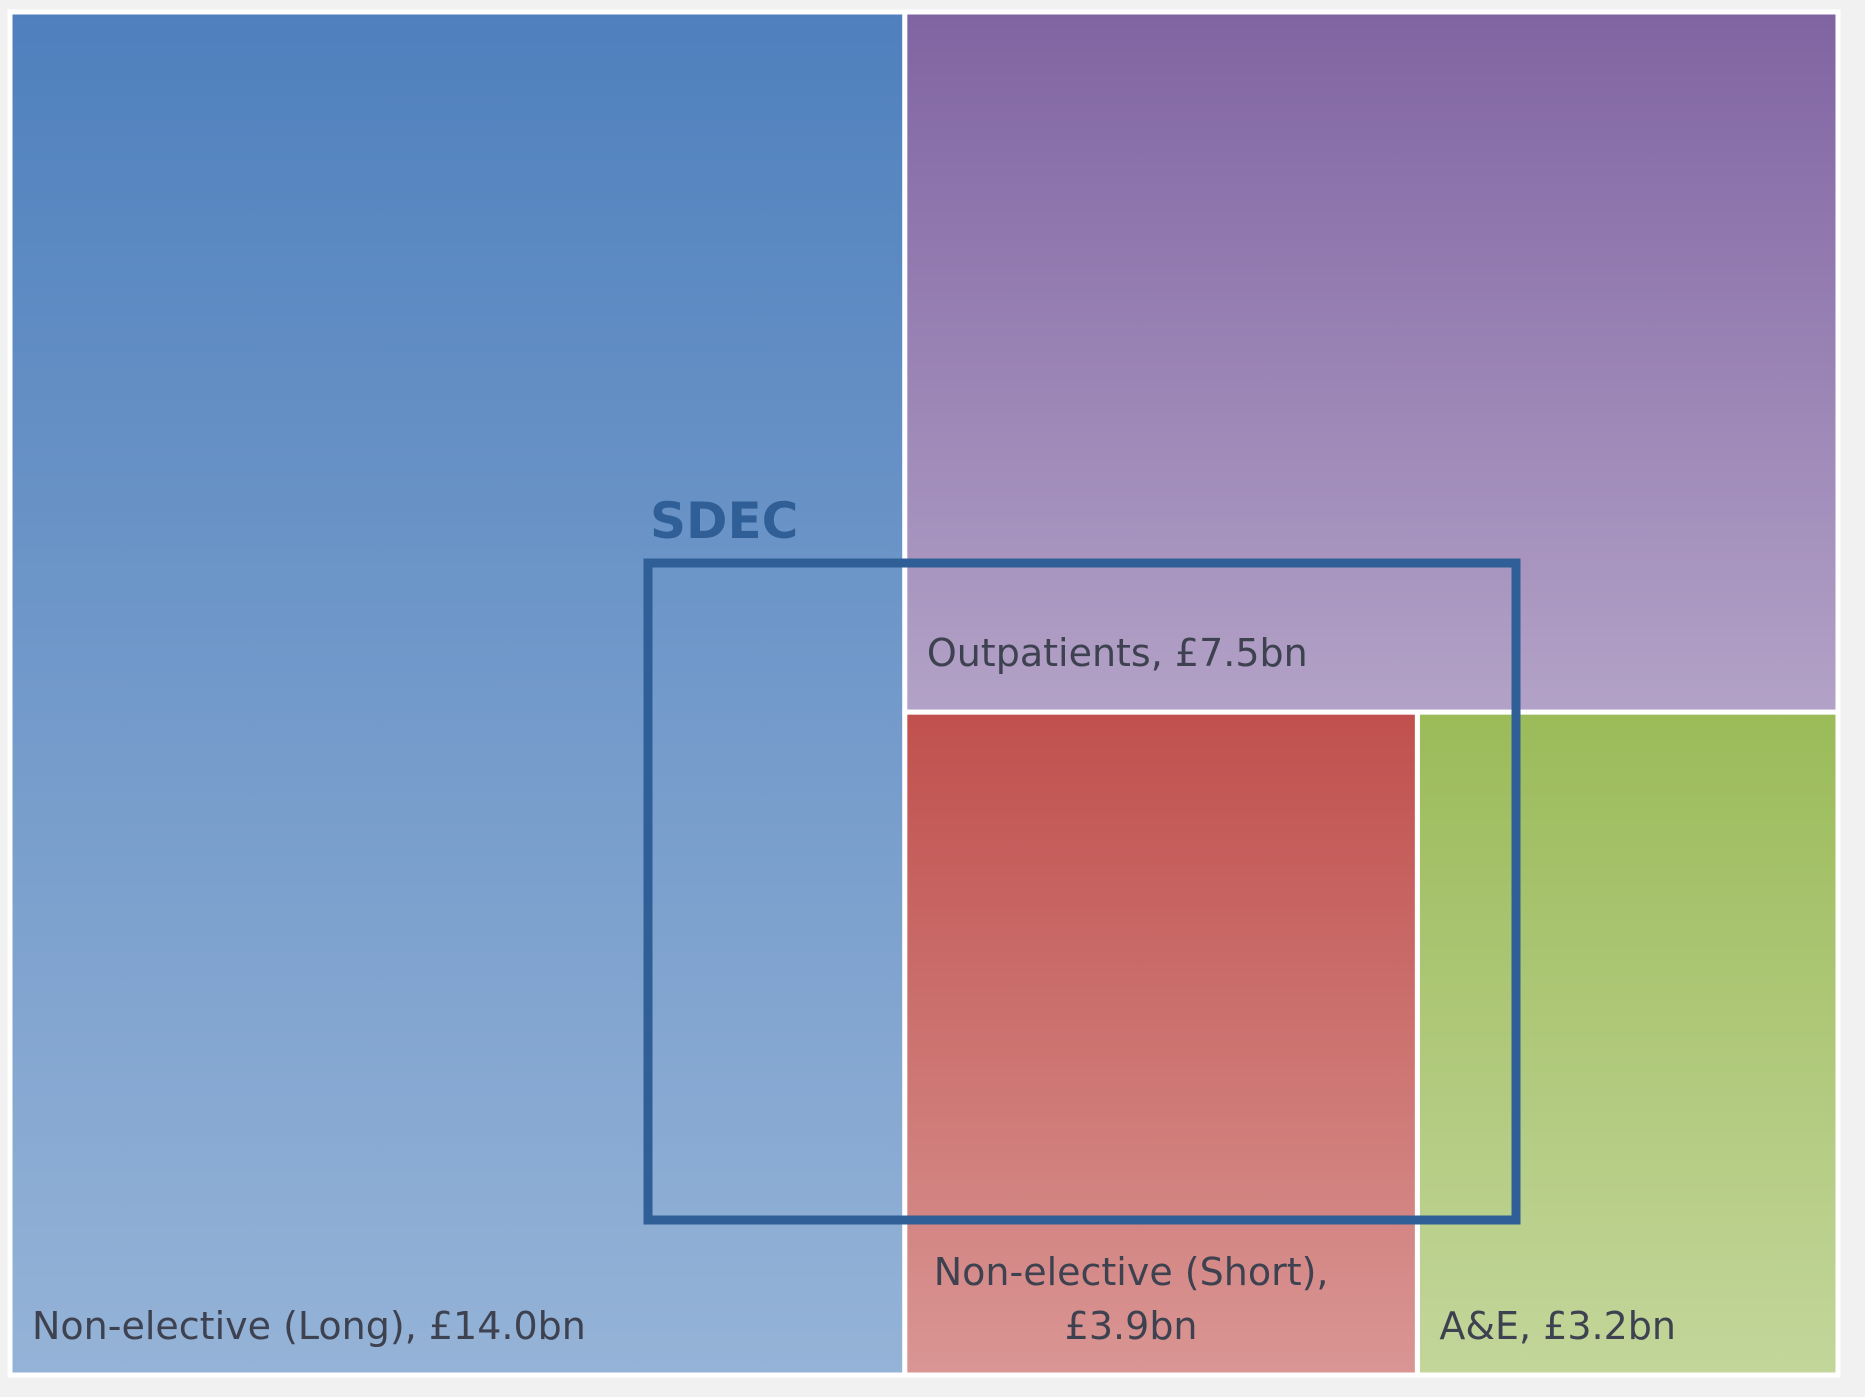 This screenshot has width=1865, height=1397. What do you see at coordinates (1627, 1043) in the screenshot?
I see `tile-ae` at bounding box center [1627, 1043].